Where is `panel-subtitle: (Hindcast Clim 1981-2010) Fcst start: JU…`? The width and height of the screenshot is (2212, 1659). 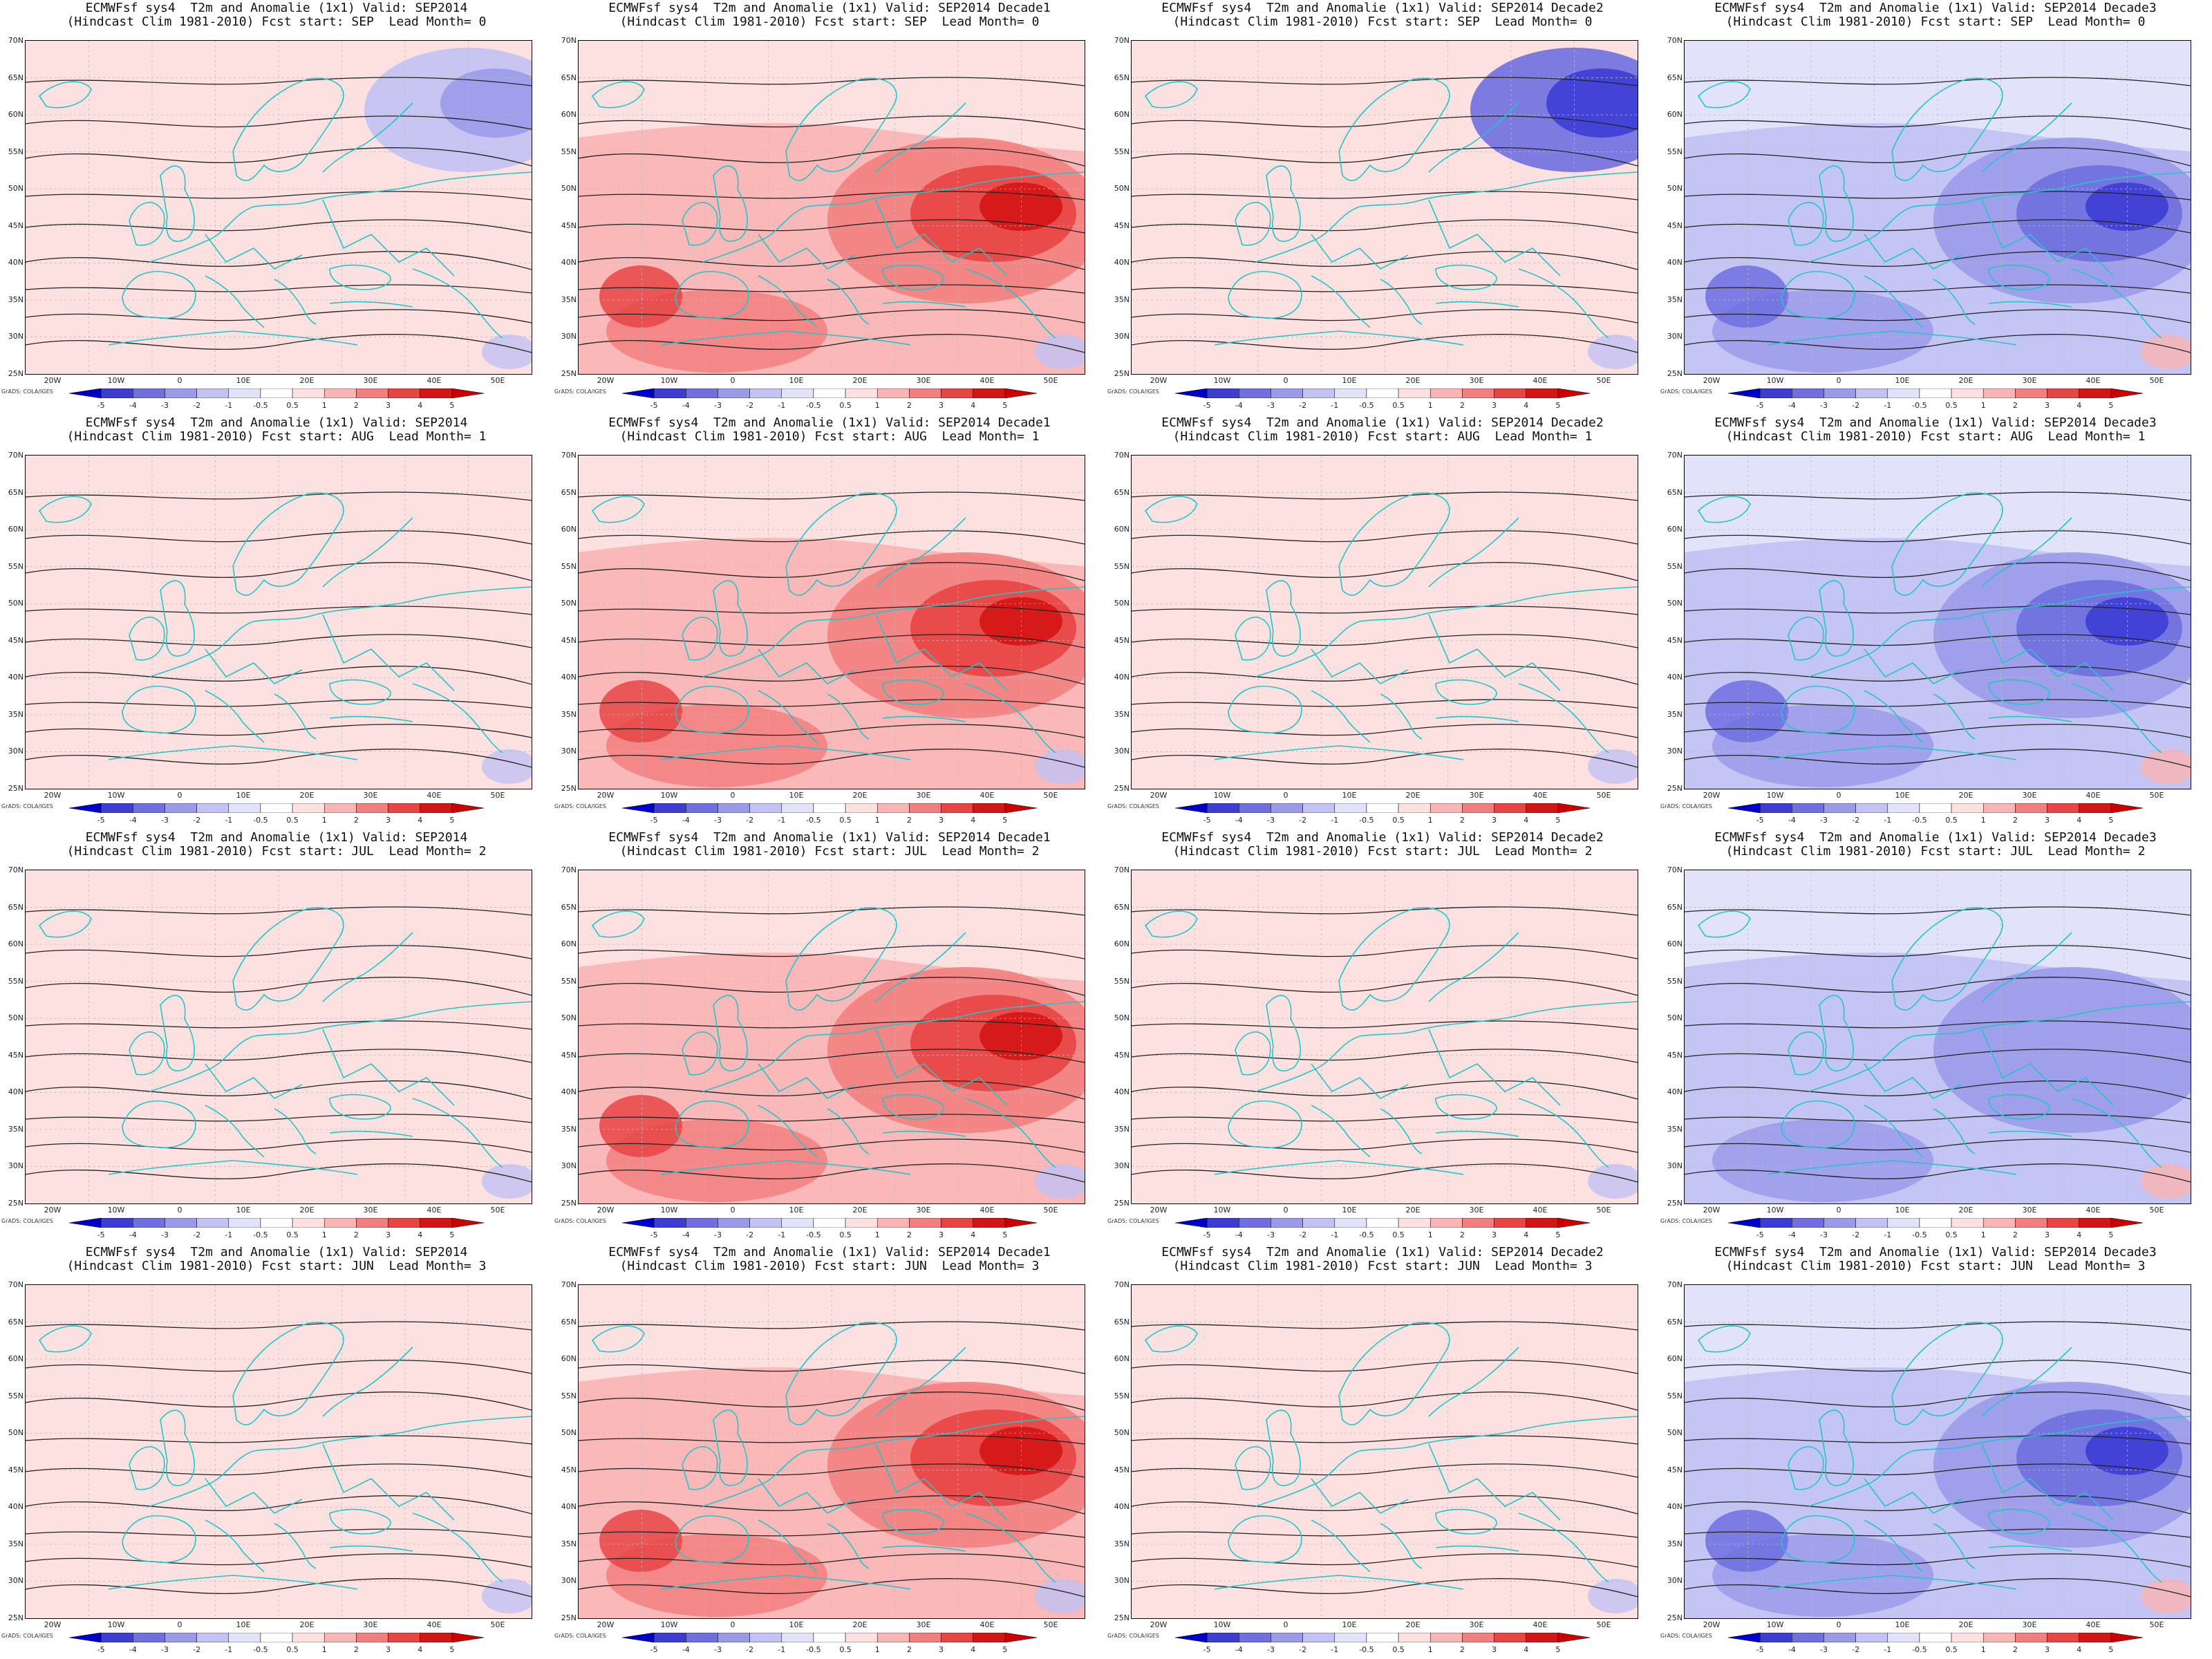
panel-subtitle: (Hindcast Clim 1981-2010) Fcst start: JU… is located at coordinates (1935, 852).